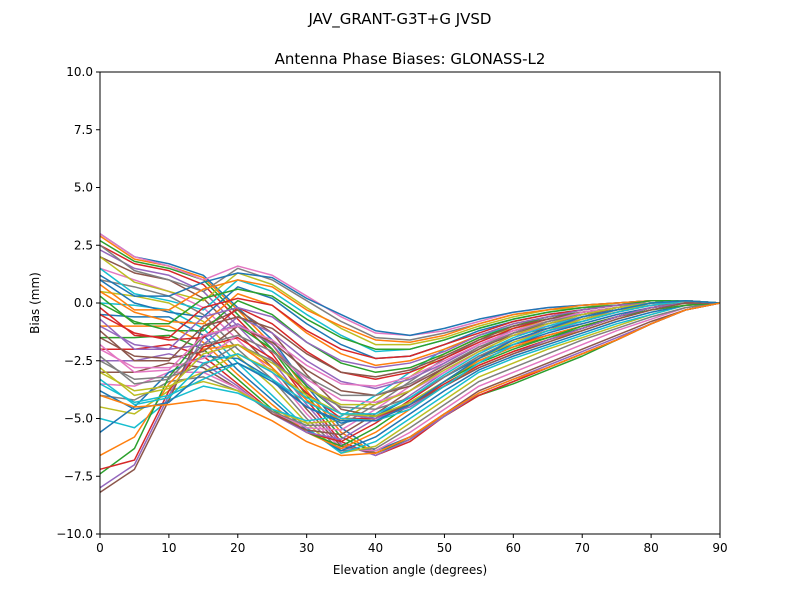 The height and width of the screenshot is (600, 800). I want to click on x-tick-label: 0, so click(100, 548).